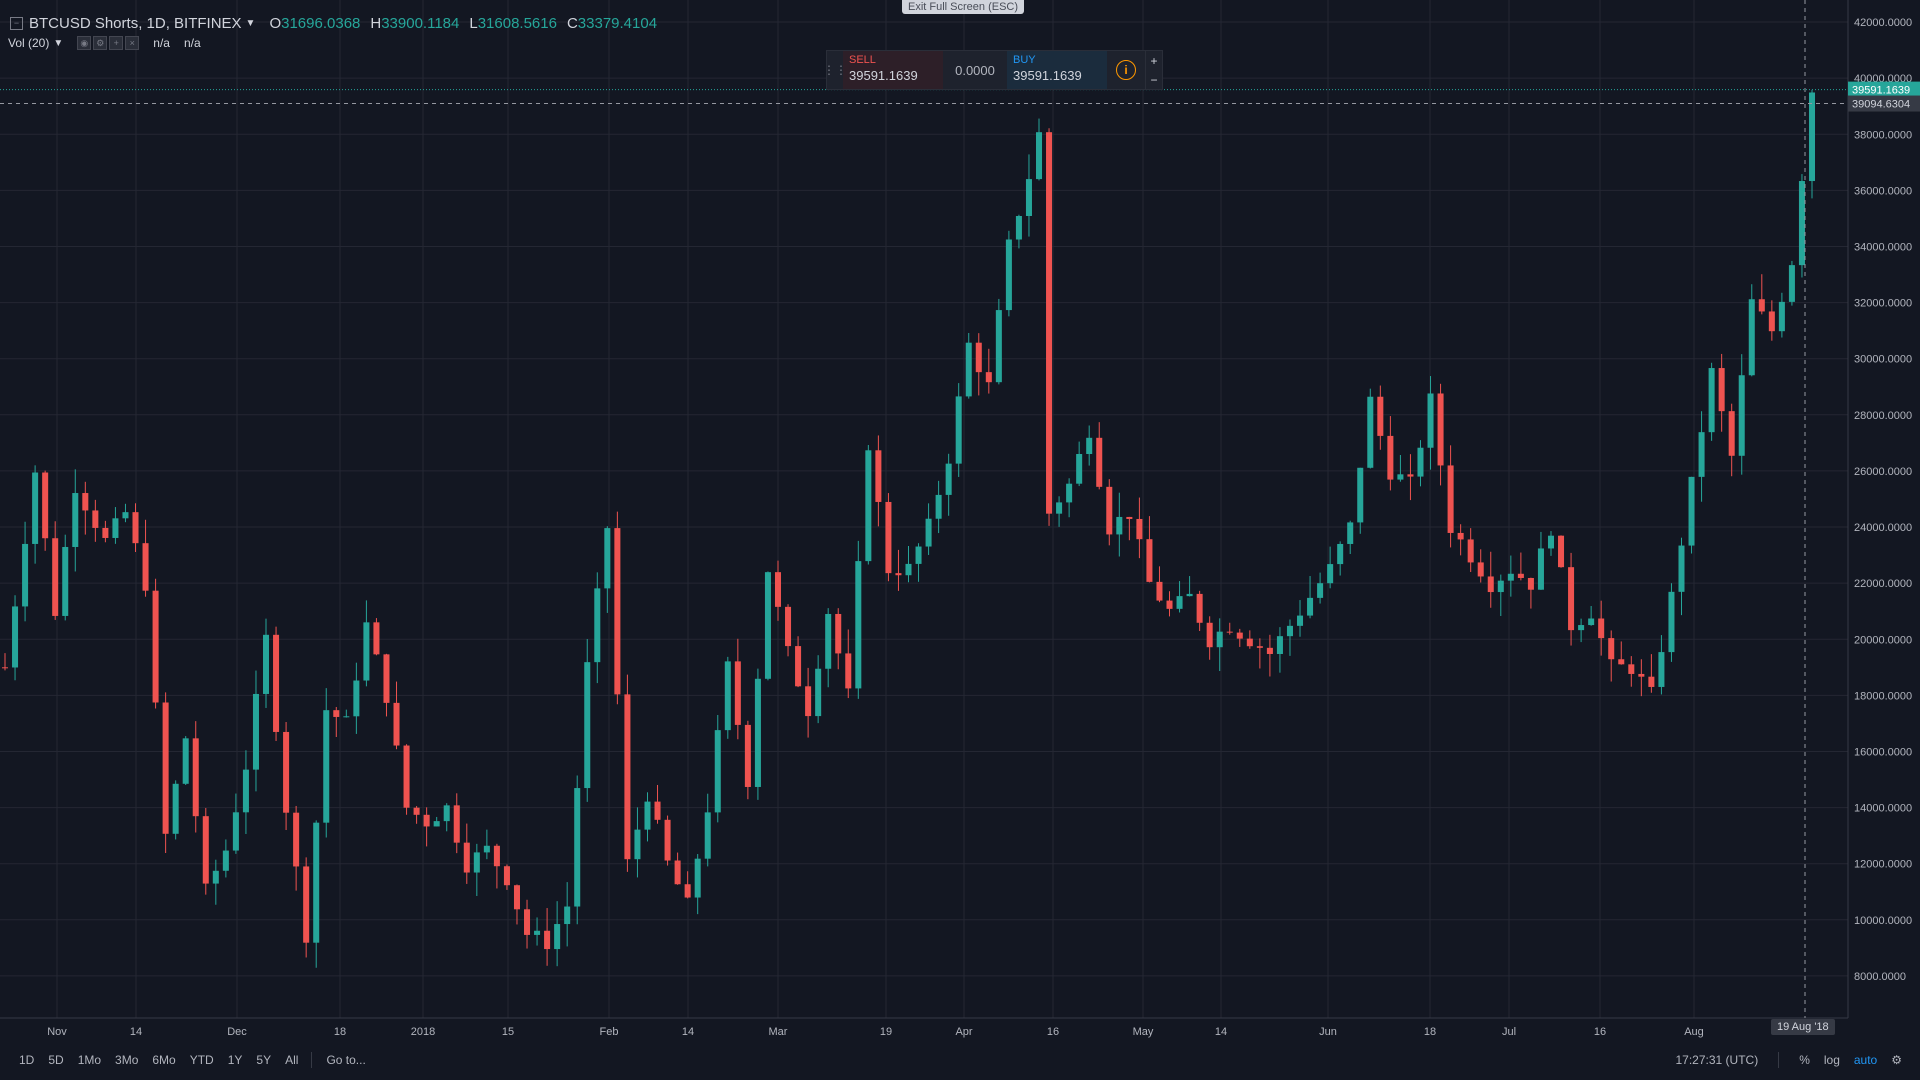 Image resolution: width=1920 pixels, height=1080 pixels. What do you see at coordinates (27, 1060) in the screenshot?
I see `range-button-1d: 1D` at bounding box center [27, 1060].